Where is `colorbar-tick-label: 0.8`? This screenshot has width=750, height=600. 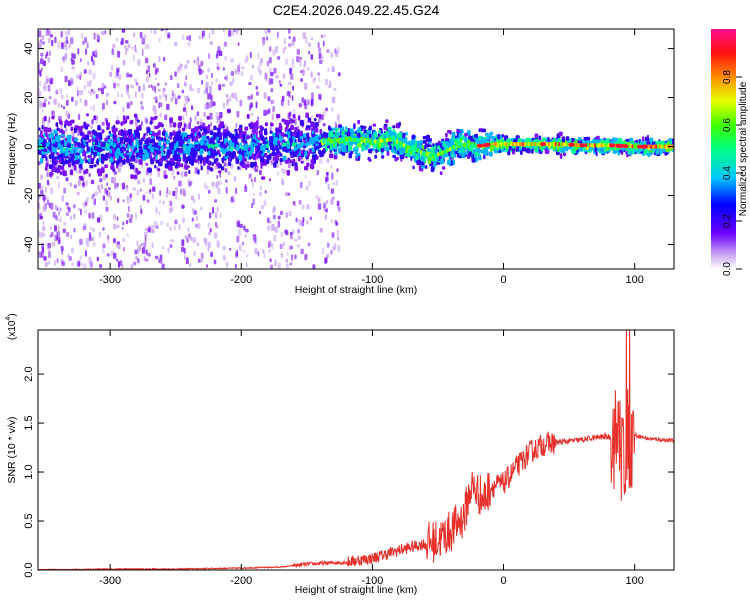 colorbar-tick-label: 0.8 is located at coordinates (727, 77).